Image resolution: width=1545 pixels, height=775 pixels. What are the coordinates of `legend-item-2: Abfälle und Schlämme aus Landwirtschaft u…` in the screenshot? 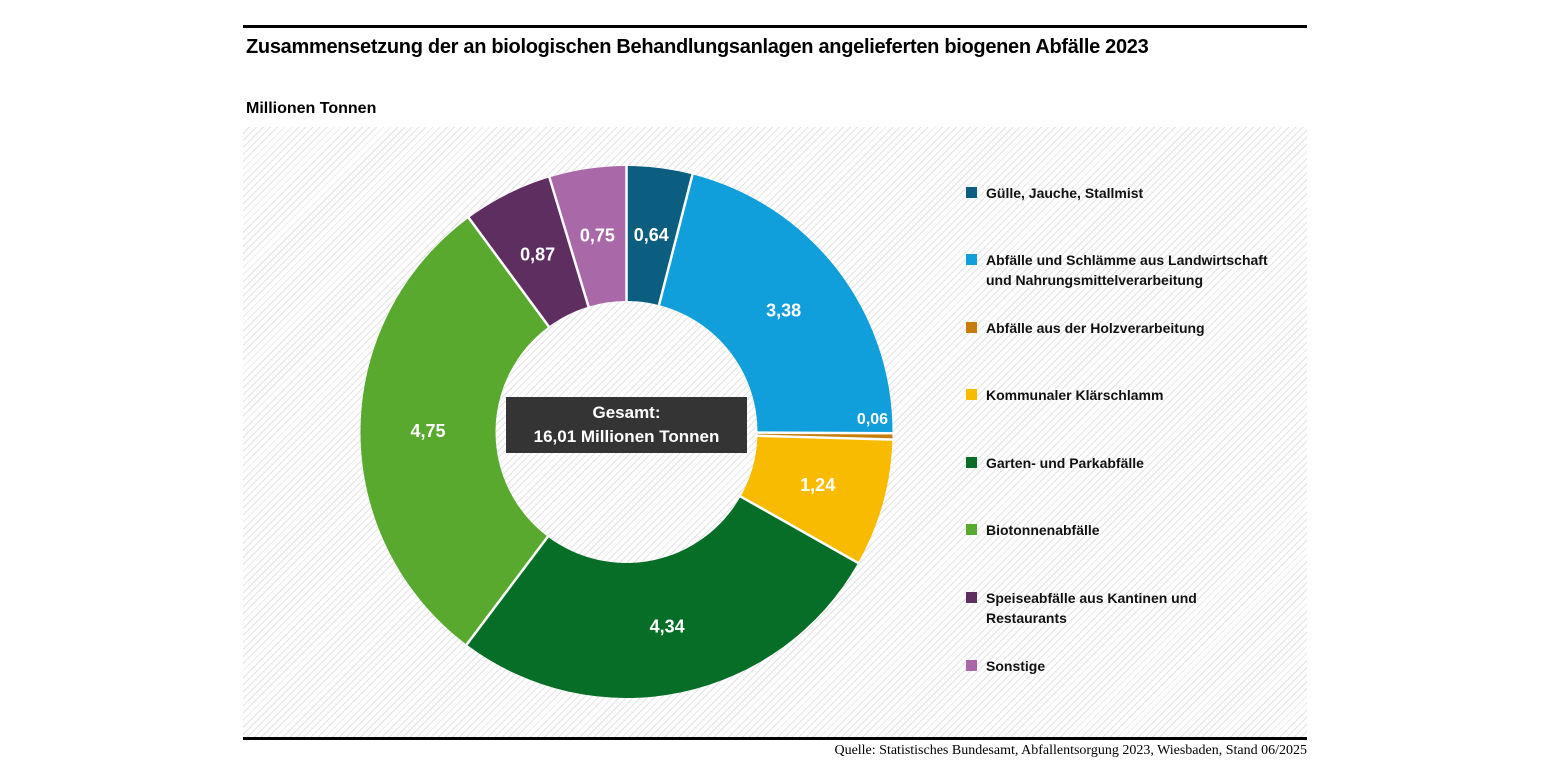 It's located at (1117, 270).